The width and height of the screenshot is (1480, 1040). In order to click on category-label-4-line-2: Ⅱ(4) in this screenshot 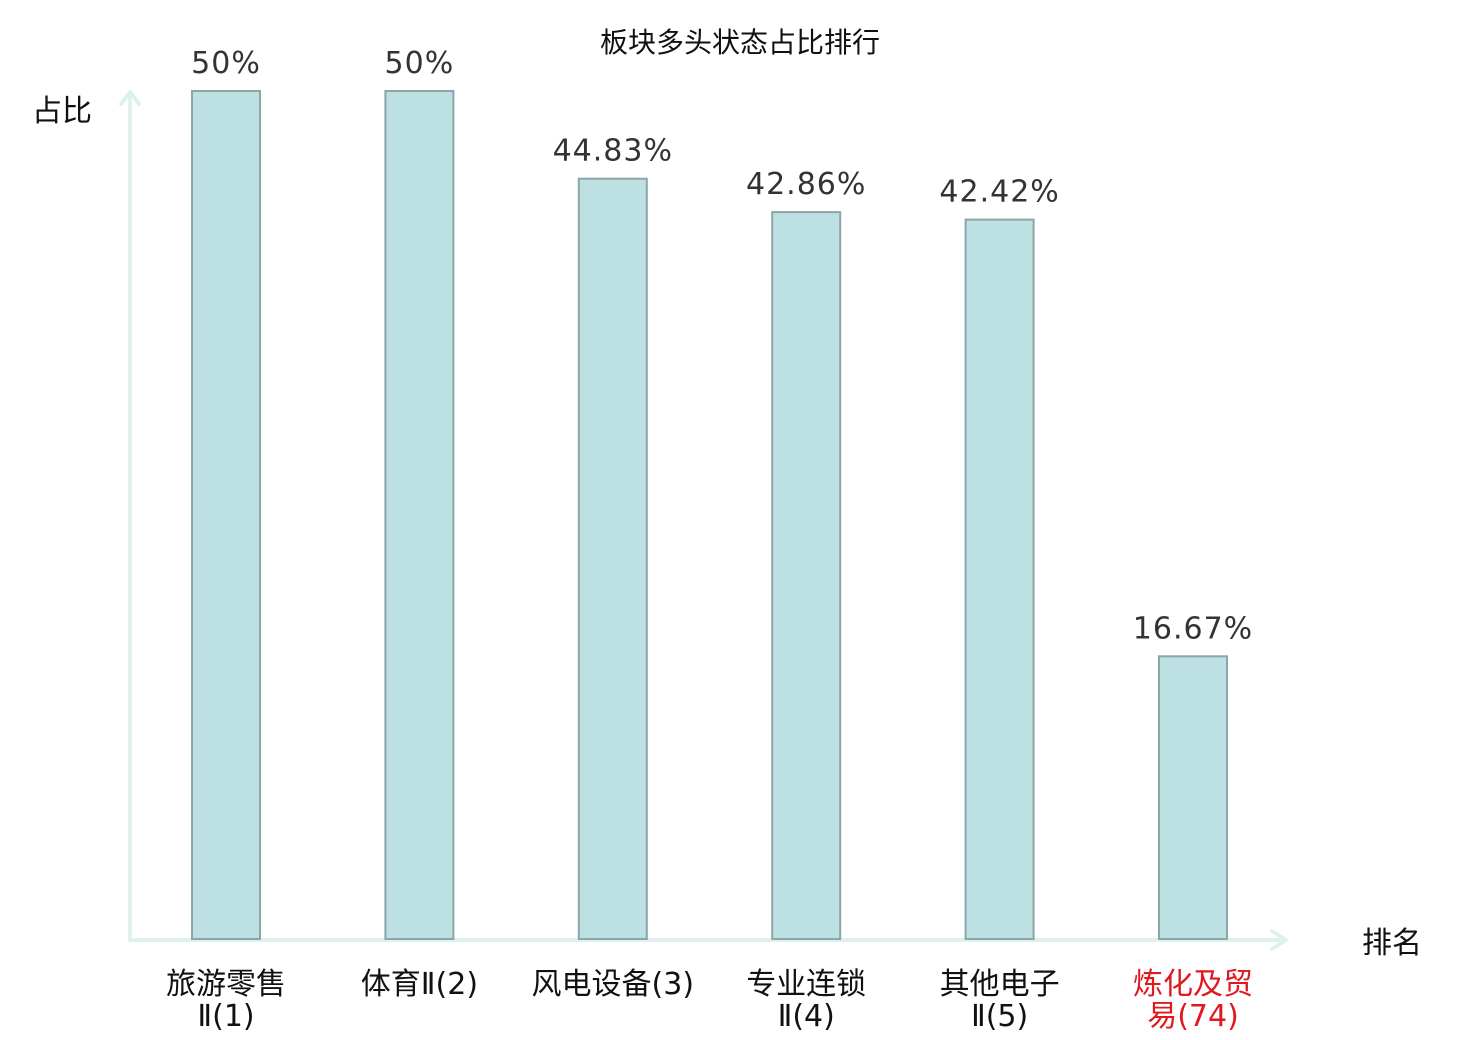, I will do `click(806, 1016)`.